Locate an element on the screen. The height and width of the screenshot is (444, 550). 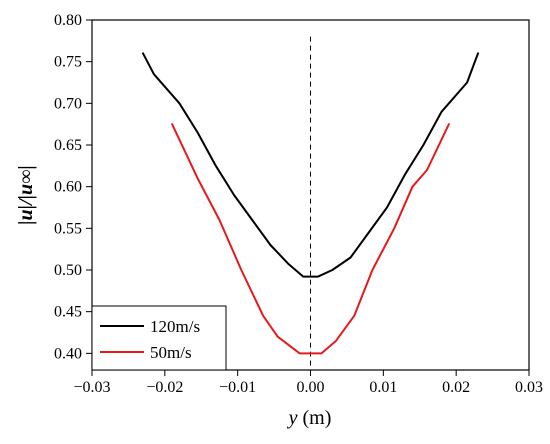
x-axis-title: y (m) is located at coordinates (309, 418).